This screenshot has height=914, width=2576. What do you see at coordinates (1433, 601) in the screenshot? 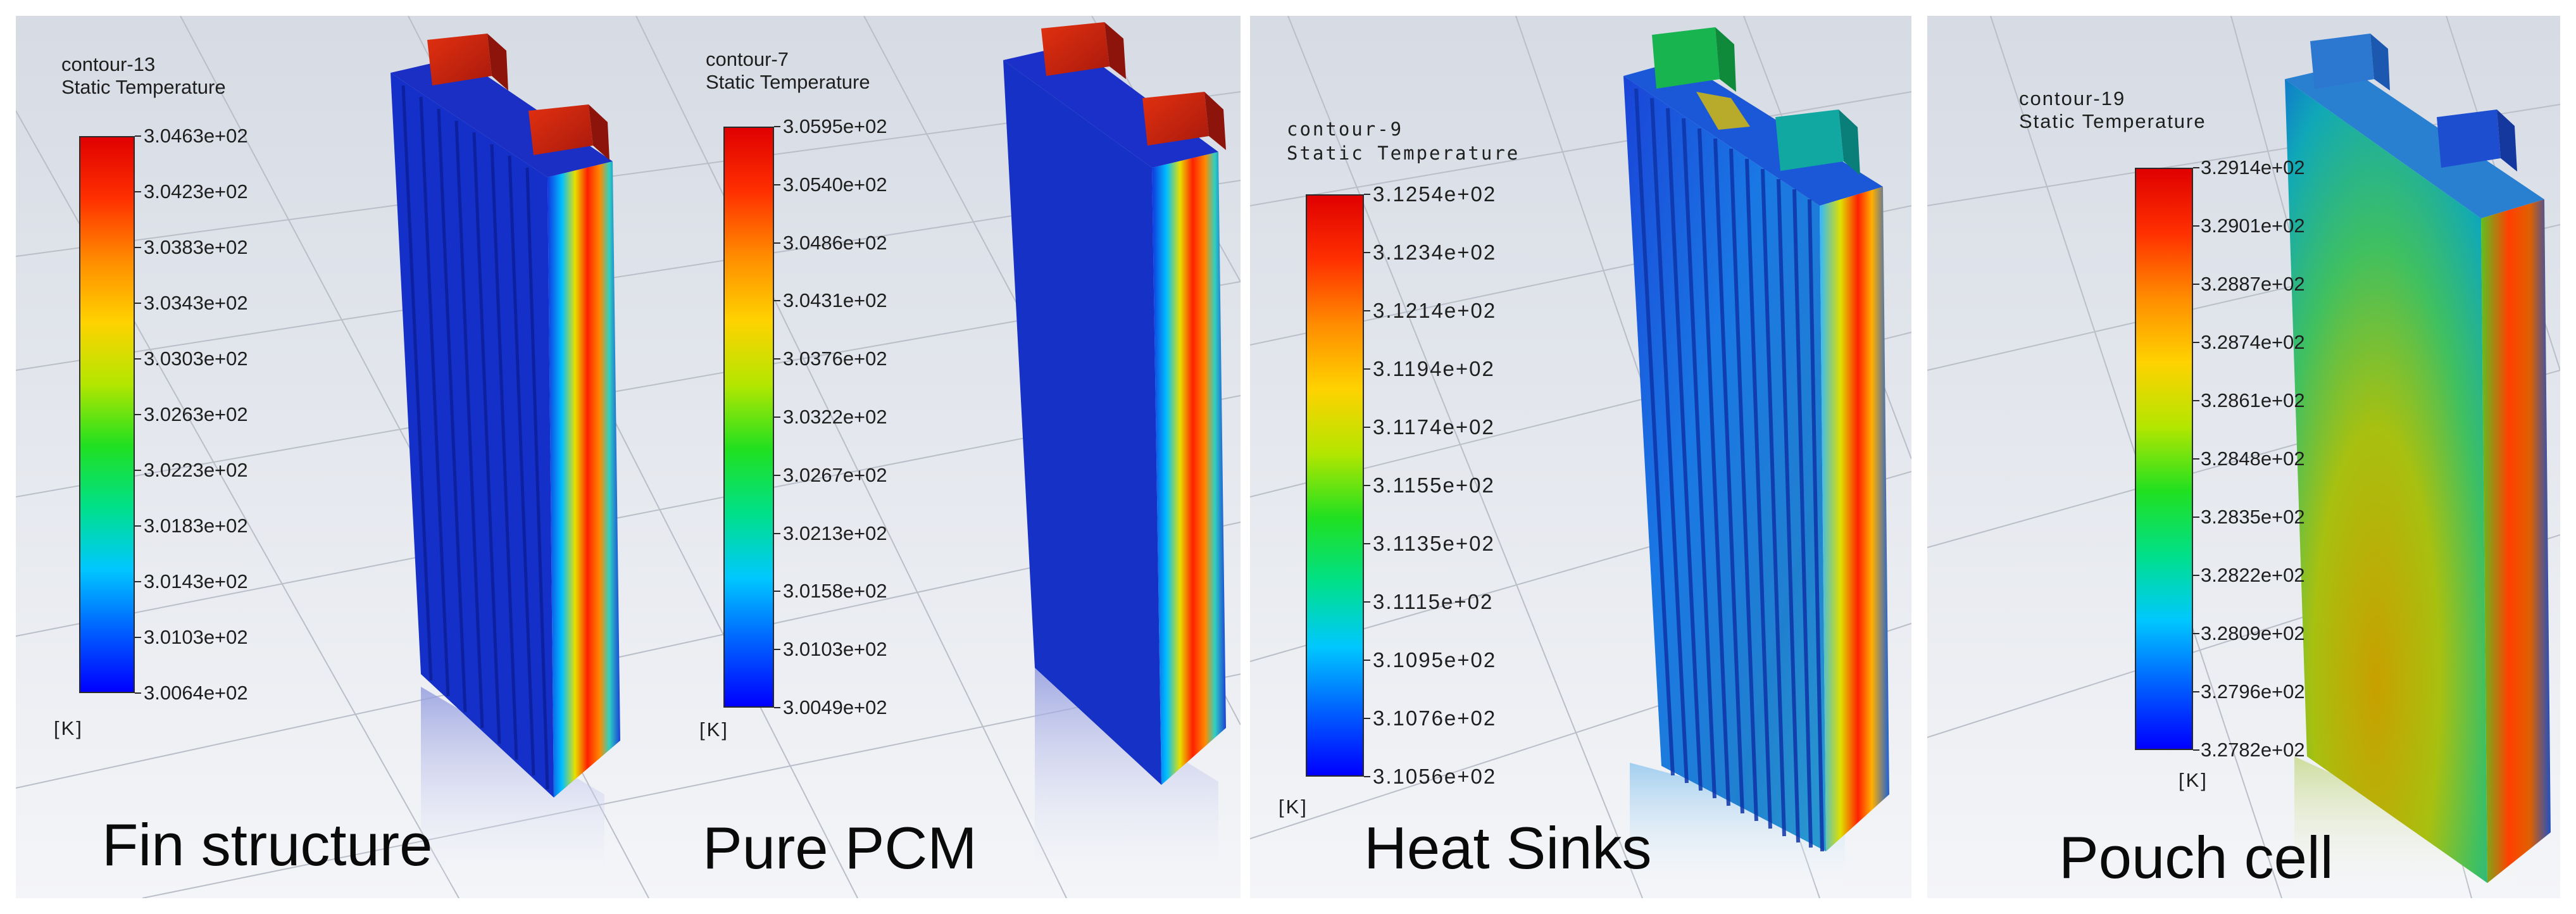
I see `colorbar-tick-label: 3.1115e+02` at bounding box center [1433, 601].